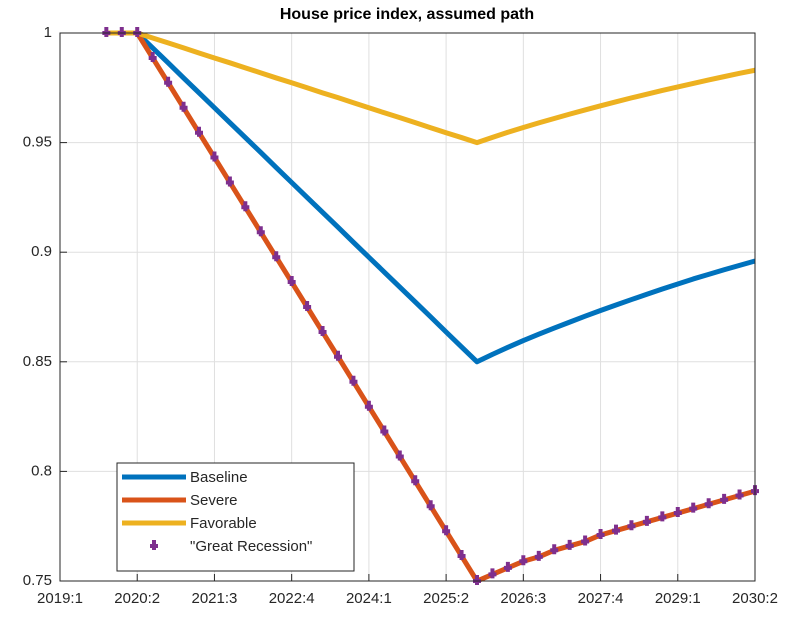 This screenshot has width=790, height=621. What do you see at coordinates (219, 477) in the screenshot?
I see `legend-label: Baseline` at bounding box center [219, 477].